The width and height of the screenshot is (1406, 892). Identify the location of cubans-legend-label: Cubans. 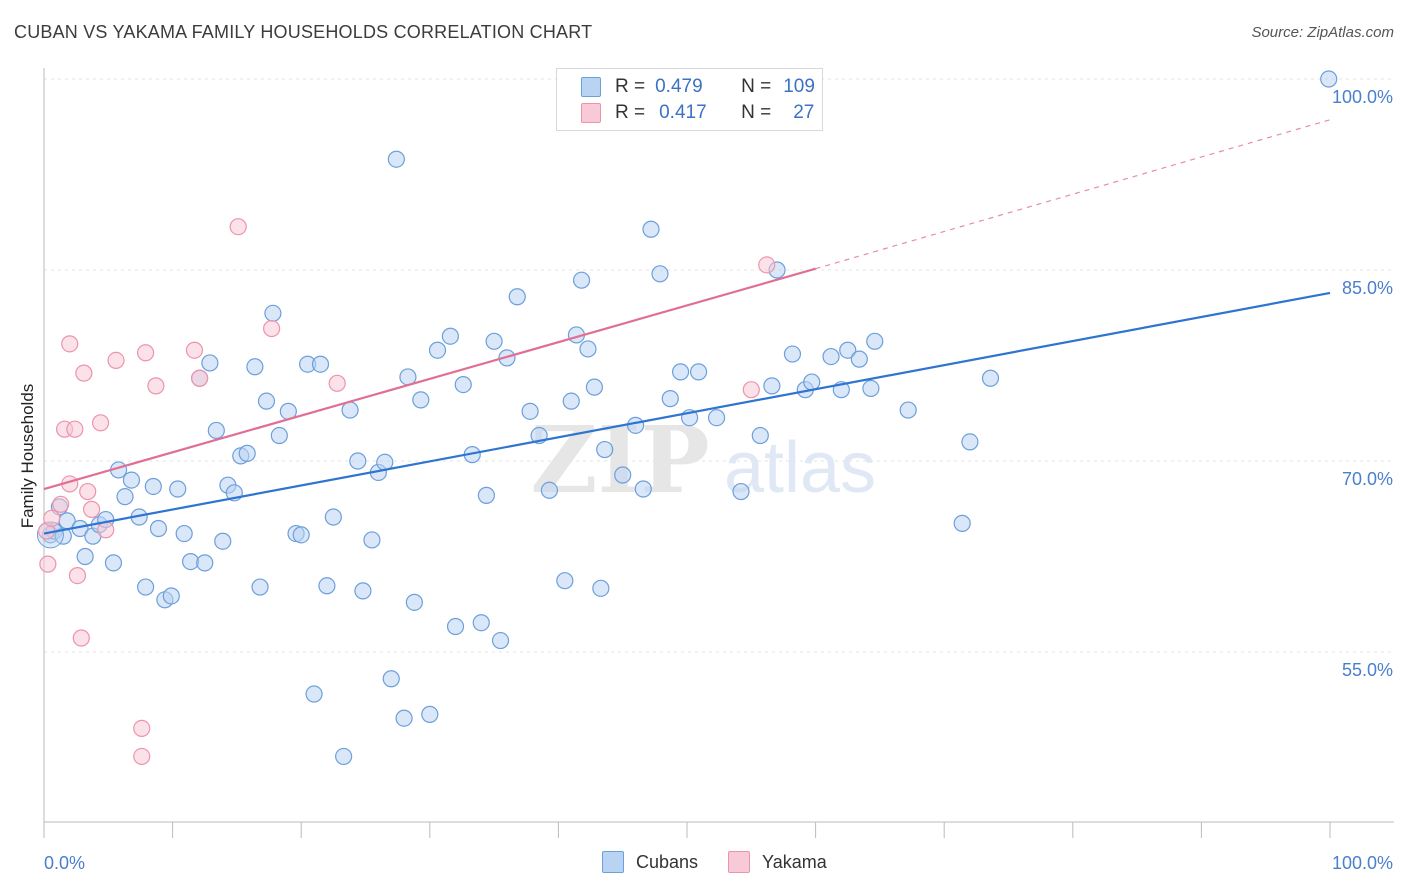
(667, 861).